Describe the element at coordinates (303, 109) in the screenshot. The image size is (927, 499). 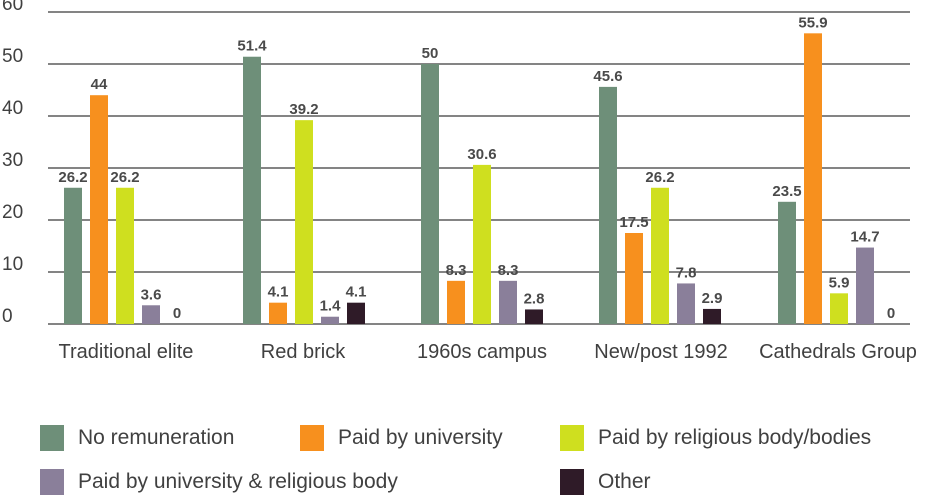
I see `data-label: 39.2` at that location.